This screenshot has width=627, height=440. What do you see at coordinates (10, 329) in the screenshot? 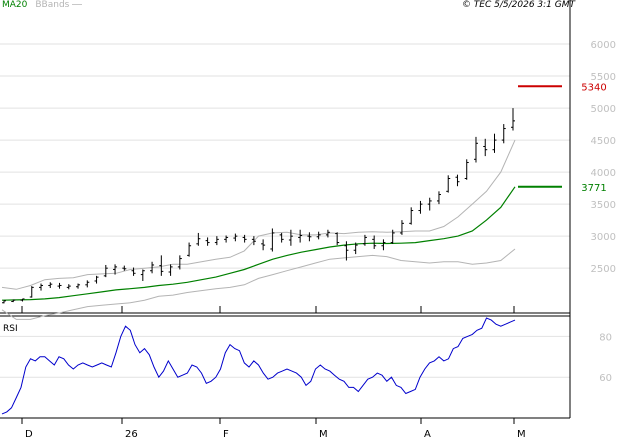
I see `rsi-title: RSI` at bounding box center [10, 329].